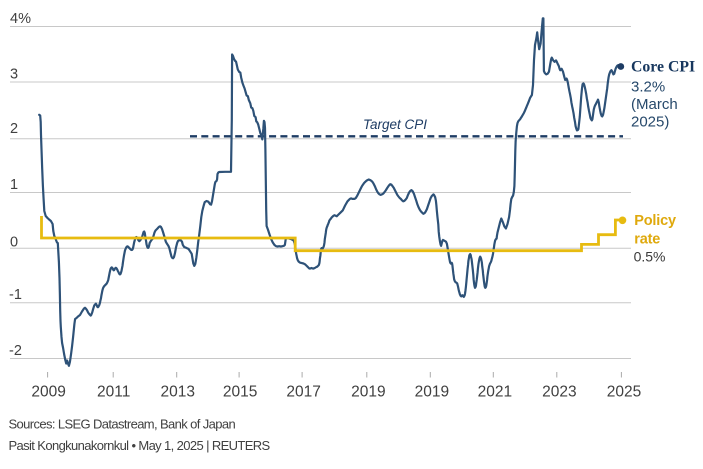 The width and height of the screenshot is (703, 469). What do you see at coordinates (663, 67) in the screenshot?
I see `svg-text: Core CPI` at bounding box center [663, 67].